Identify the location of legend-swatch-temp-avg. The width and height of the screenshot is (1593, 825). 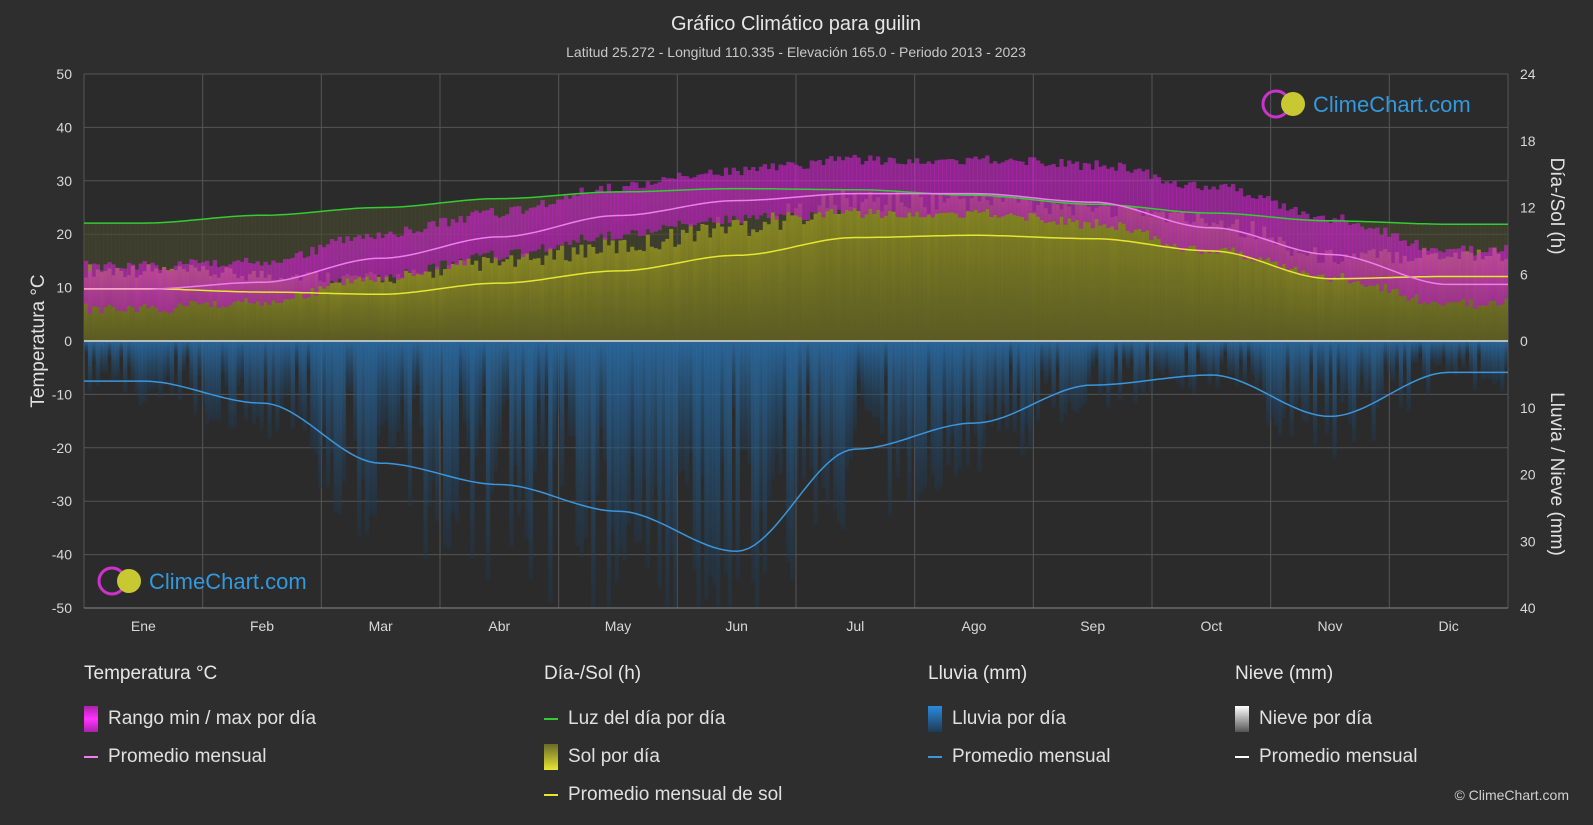
(91, 757).